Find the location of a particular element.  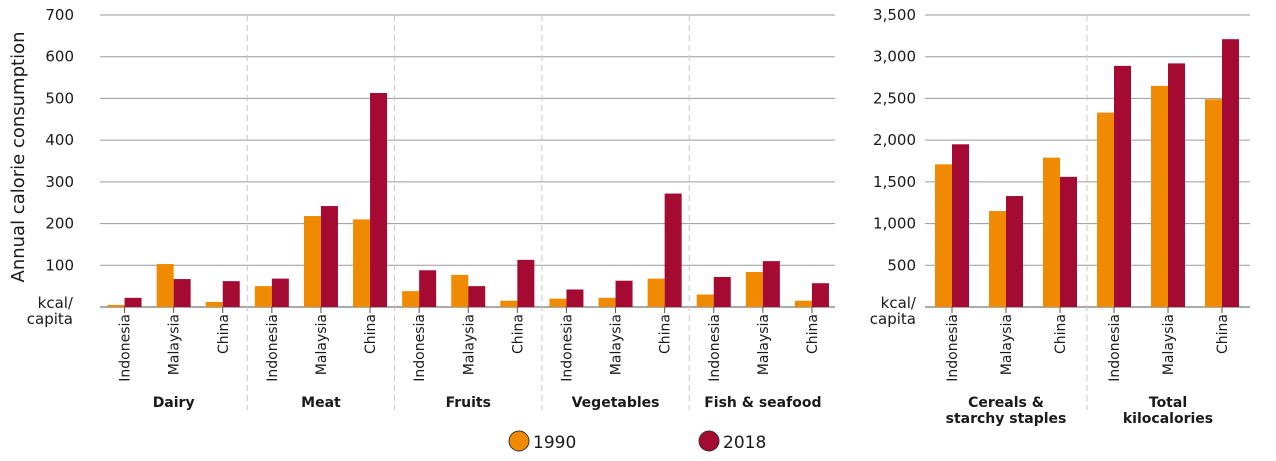

group-label: Dairy is located at coordinates (174, 403).